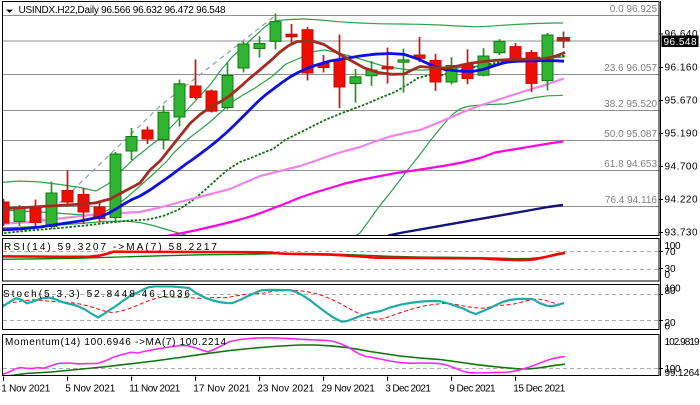 The width and height of the screenshot is (700, 405). What do you see at coordinates (682, 373) in the screenshot?
I see `svg-text: 99.1264` at bounding box center [682, 373].